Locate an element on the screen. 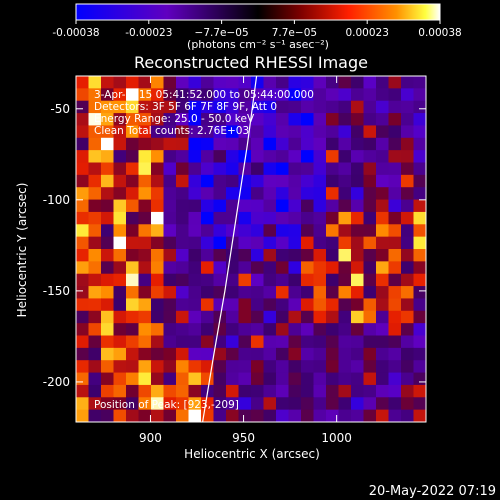  y-axis-label: Heliocentric Y (arcsec) is located at coordinates (22, 250).